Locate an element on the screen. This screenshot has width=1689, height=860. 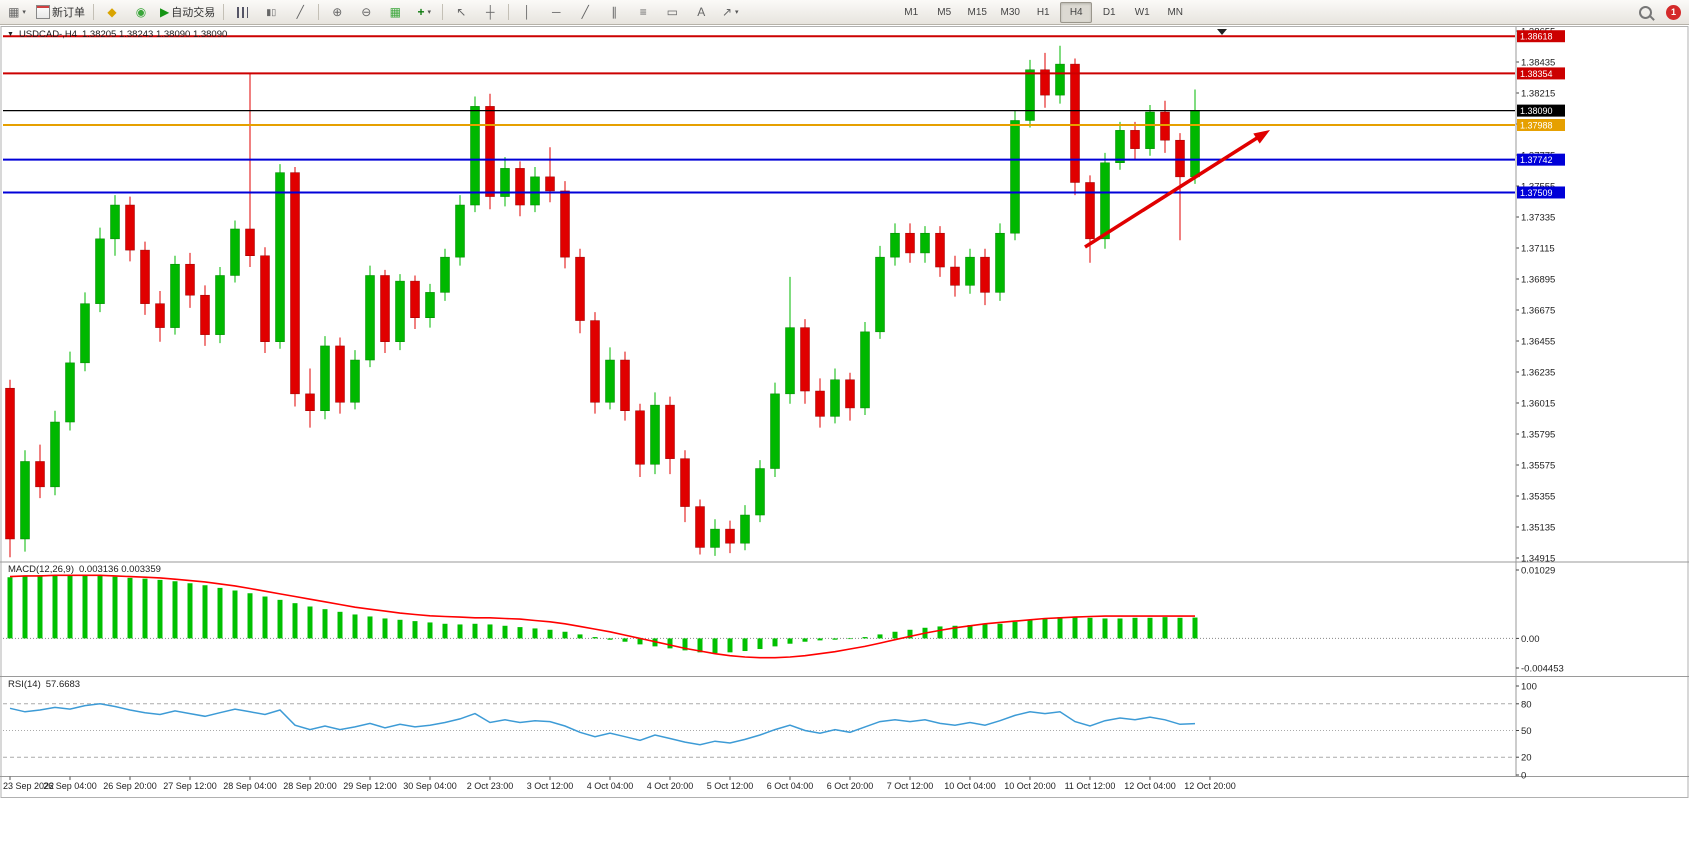
zoom-out-button: ⊖ is located at coordinates (366, 12).